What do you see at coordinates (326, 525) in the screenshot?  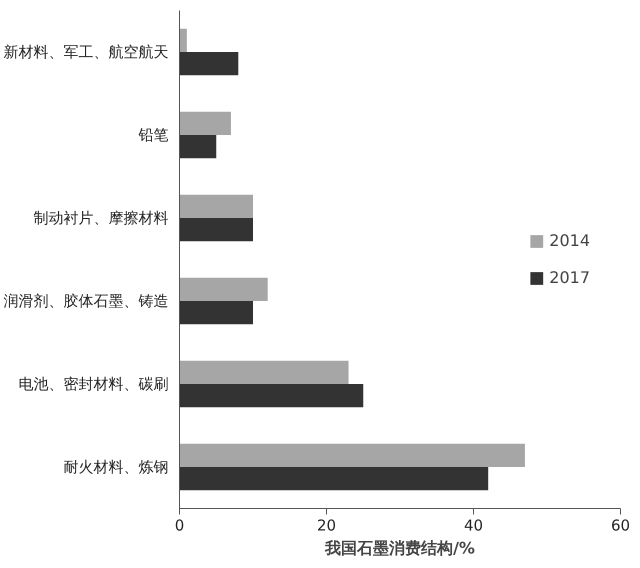 I see `x-tick-label: 20` at bounding box center [326, 525].